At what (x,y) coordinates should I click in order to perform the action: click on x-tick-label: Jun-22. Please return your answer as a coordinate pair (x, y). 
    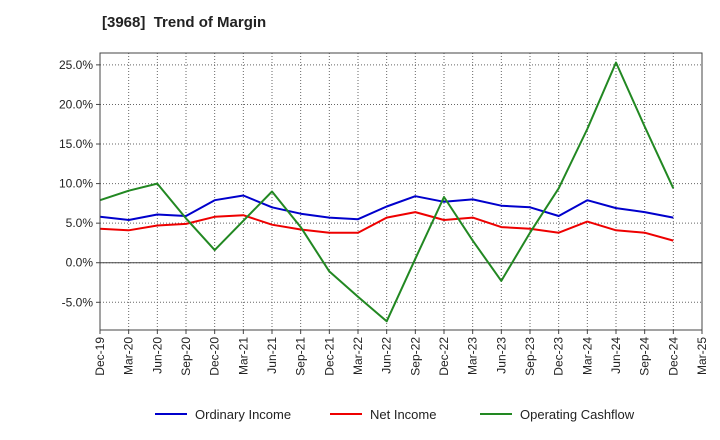
    Looking at the image, I should click on (387, 355).